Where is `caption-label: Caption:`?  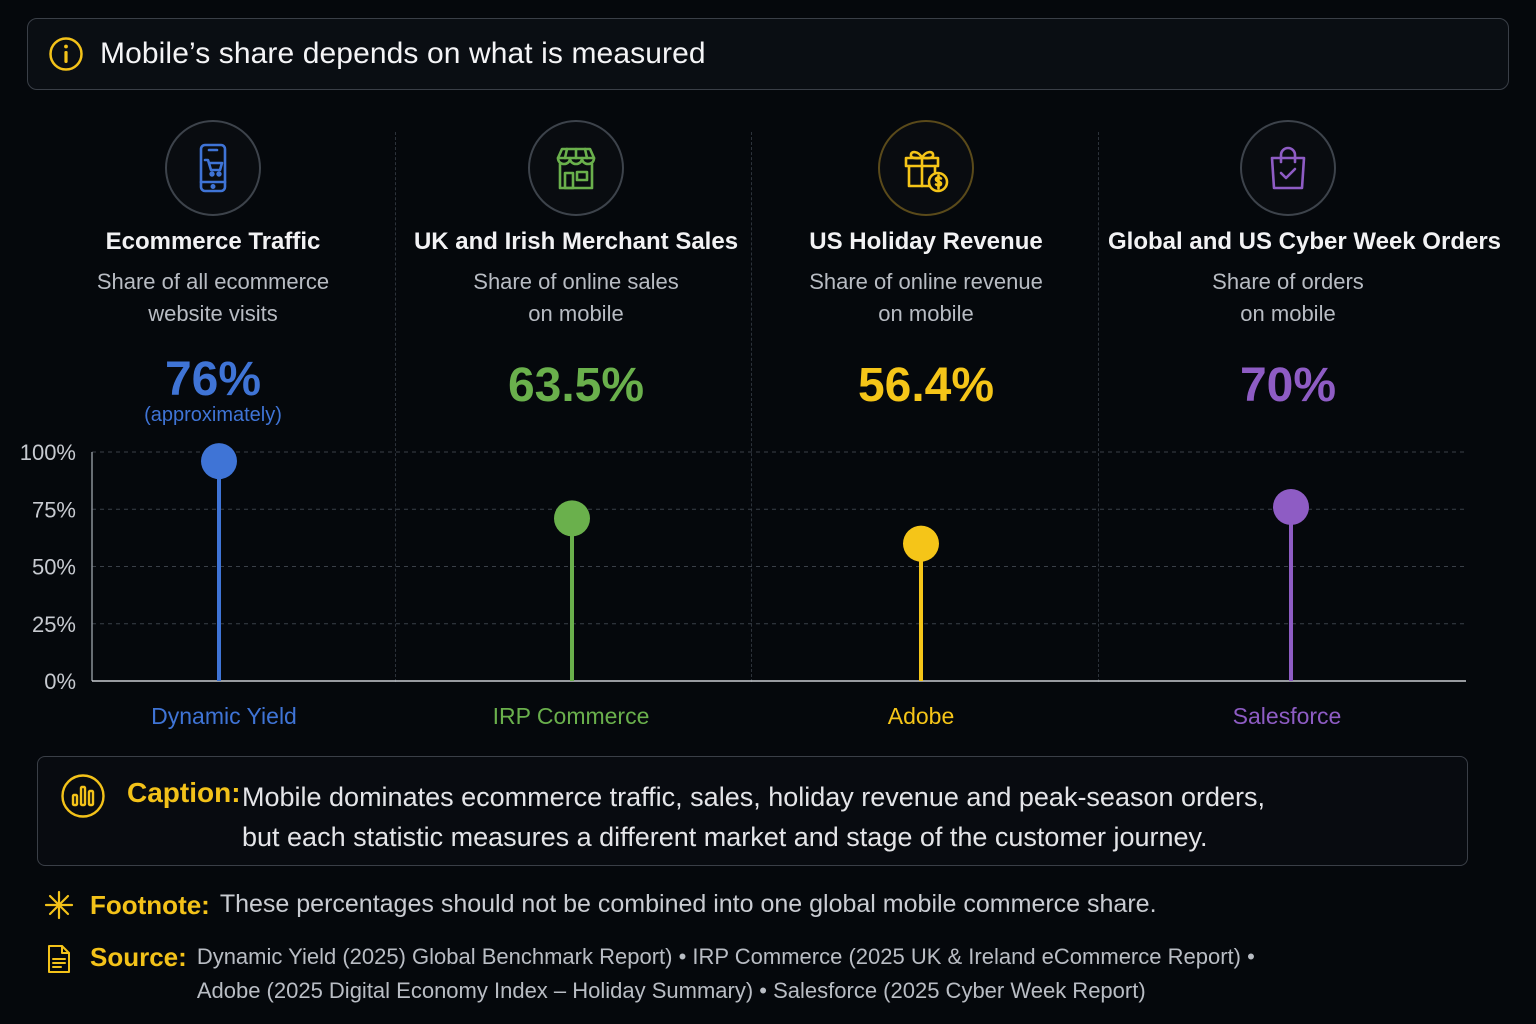 caption-label: Caption: is located at coordinates (184, 792).